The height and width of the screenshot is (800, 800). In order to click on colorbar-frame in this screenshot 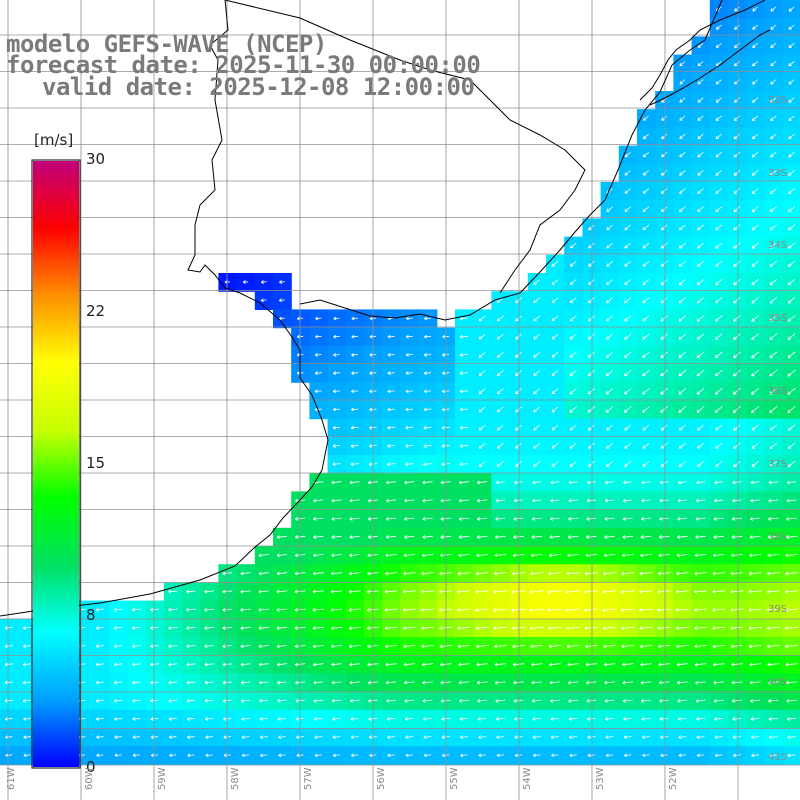, I will do `click(56, 464)`.